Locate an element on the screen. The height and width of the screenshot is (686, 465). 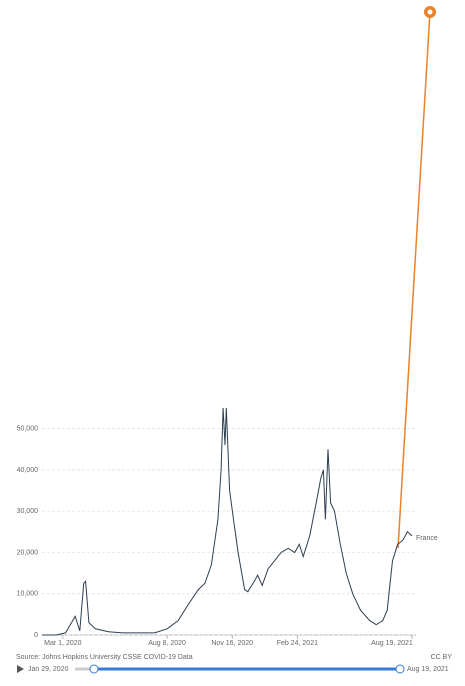
timeline-end: Aug 19, 2021 is located at coordinates (428, 669).